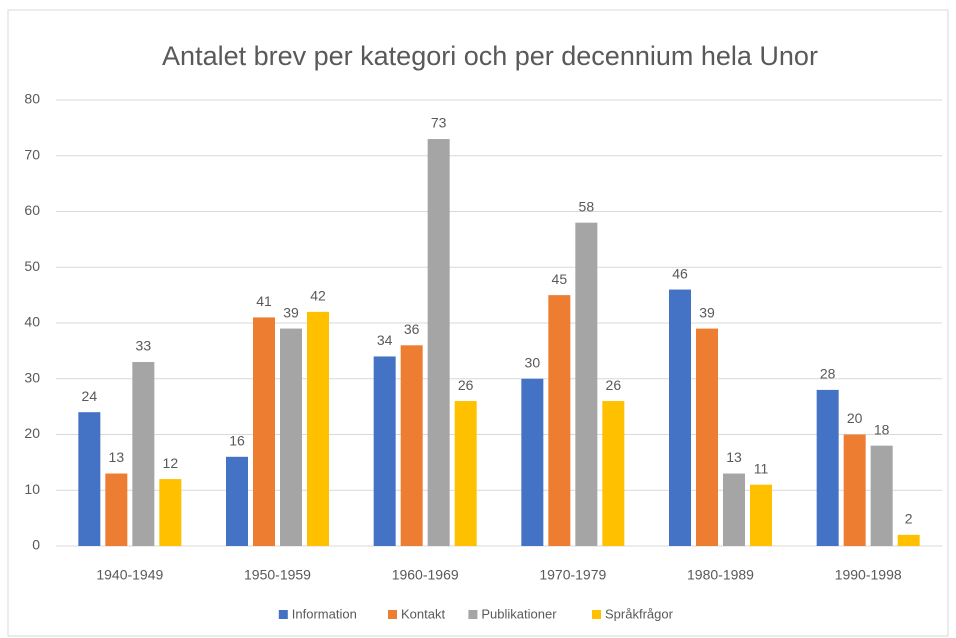  What do you see at coordinates (32, 210) in the screenshot?
I see `y-tick-label: 60` at bounding box center [32, 210].